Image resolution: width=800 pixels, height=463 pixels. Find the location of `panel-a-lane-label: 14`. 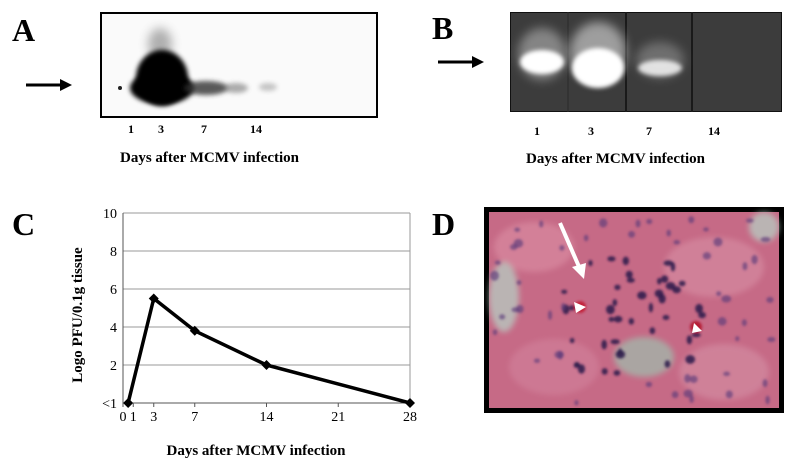

panel-a-lane-label: 14 is located at coordinates (256, 129).